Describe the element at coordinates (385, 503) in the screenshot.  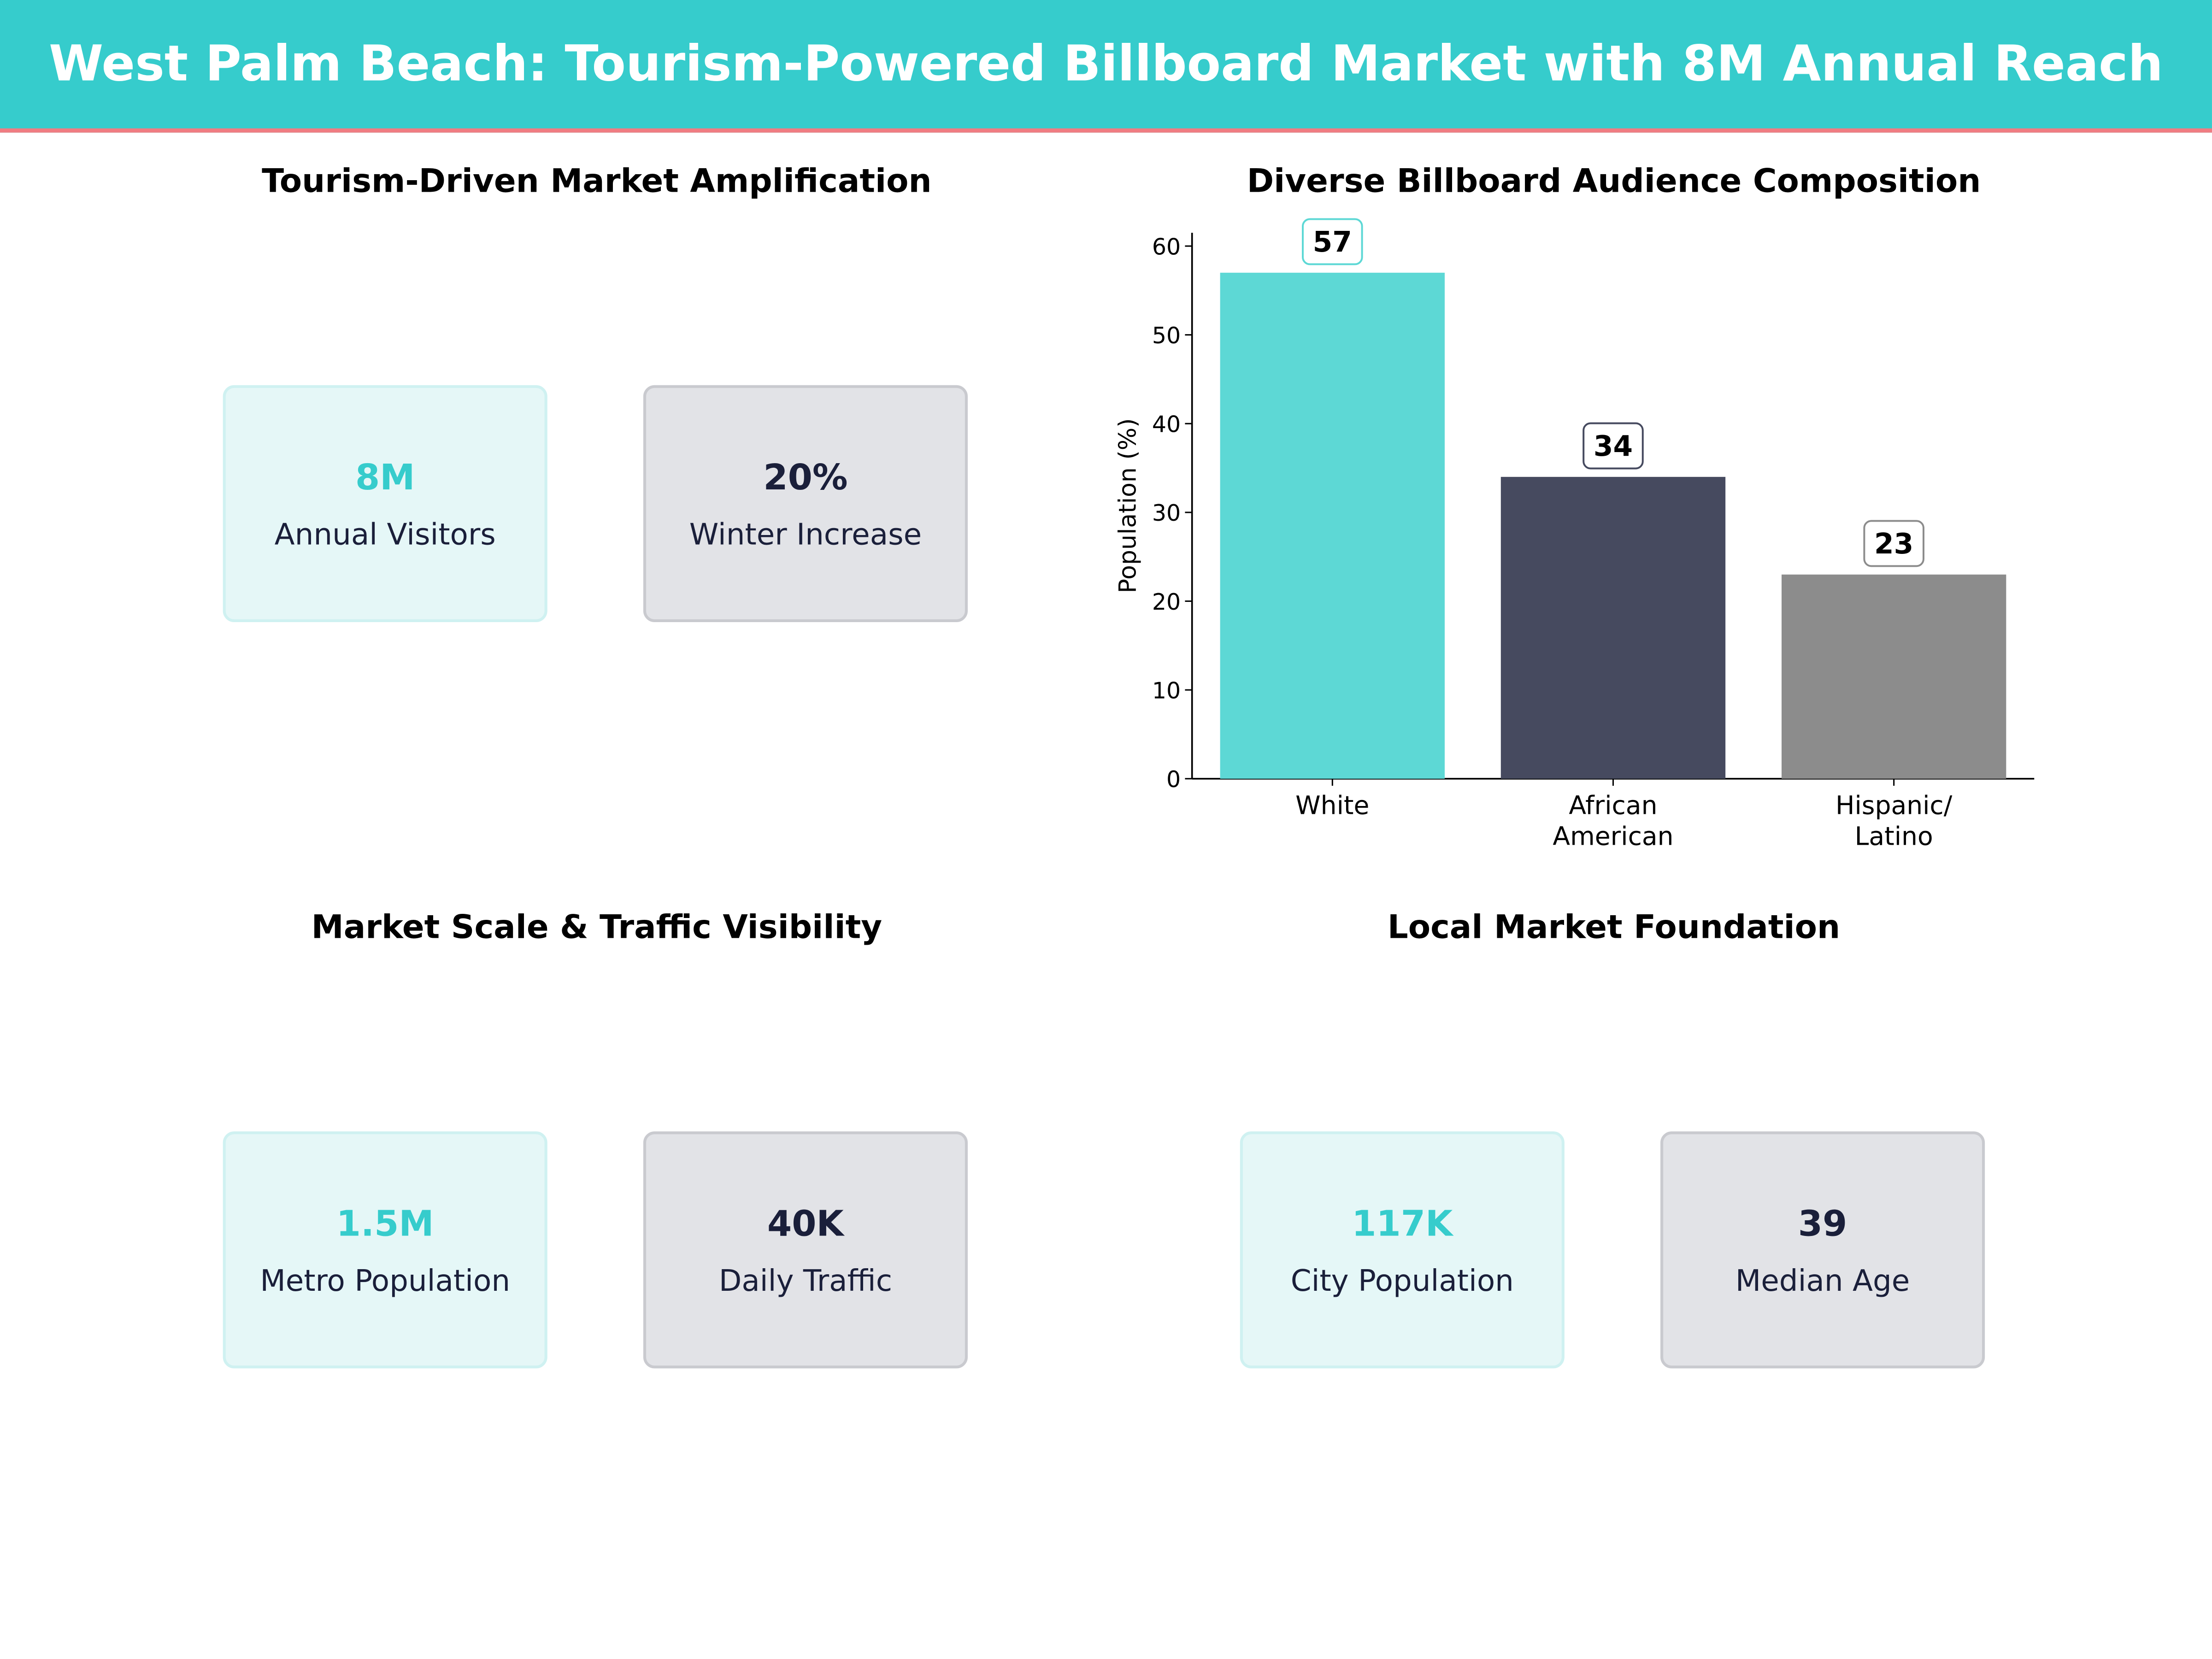
I see `kpi-card-annual-visitors: 8M Annual Visitors` at that location.